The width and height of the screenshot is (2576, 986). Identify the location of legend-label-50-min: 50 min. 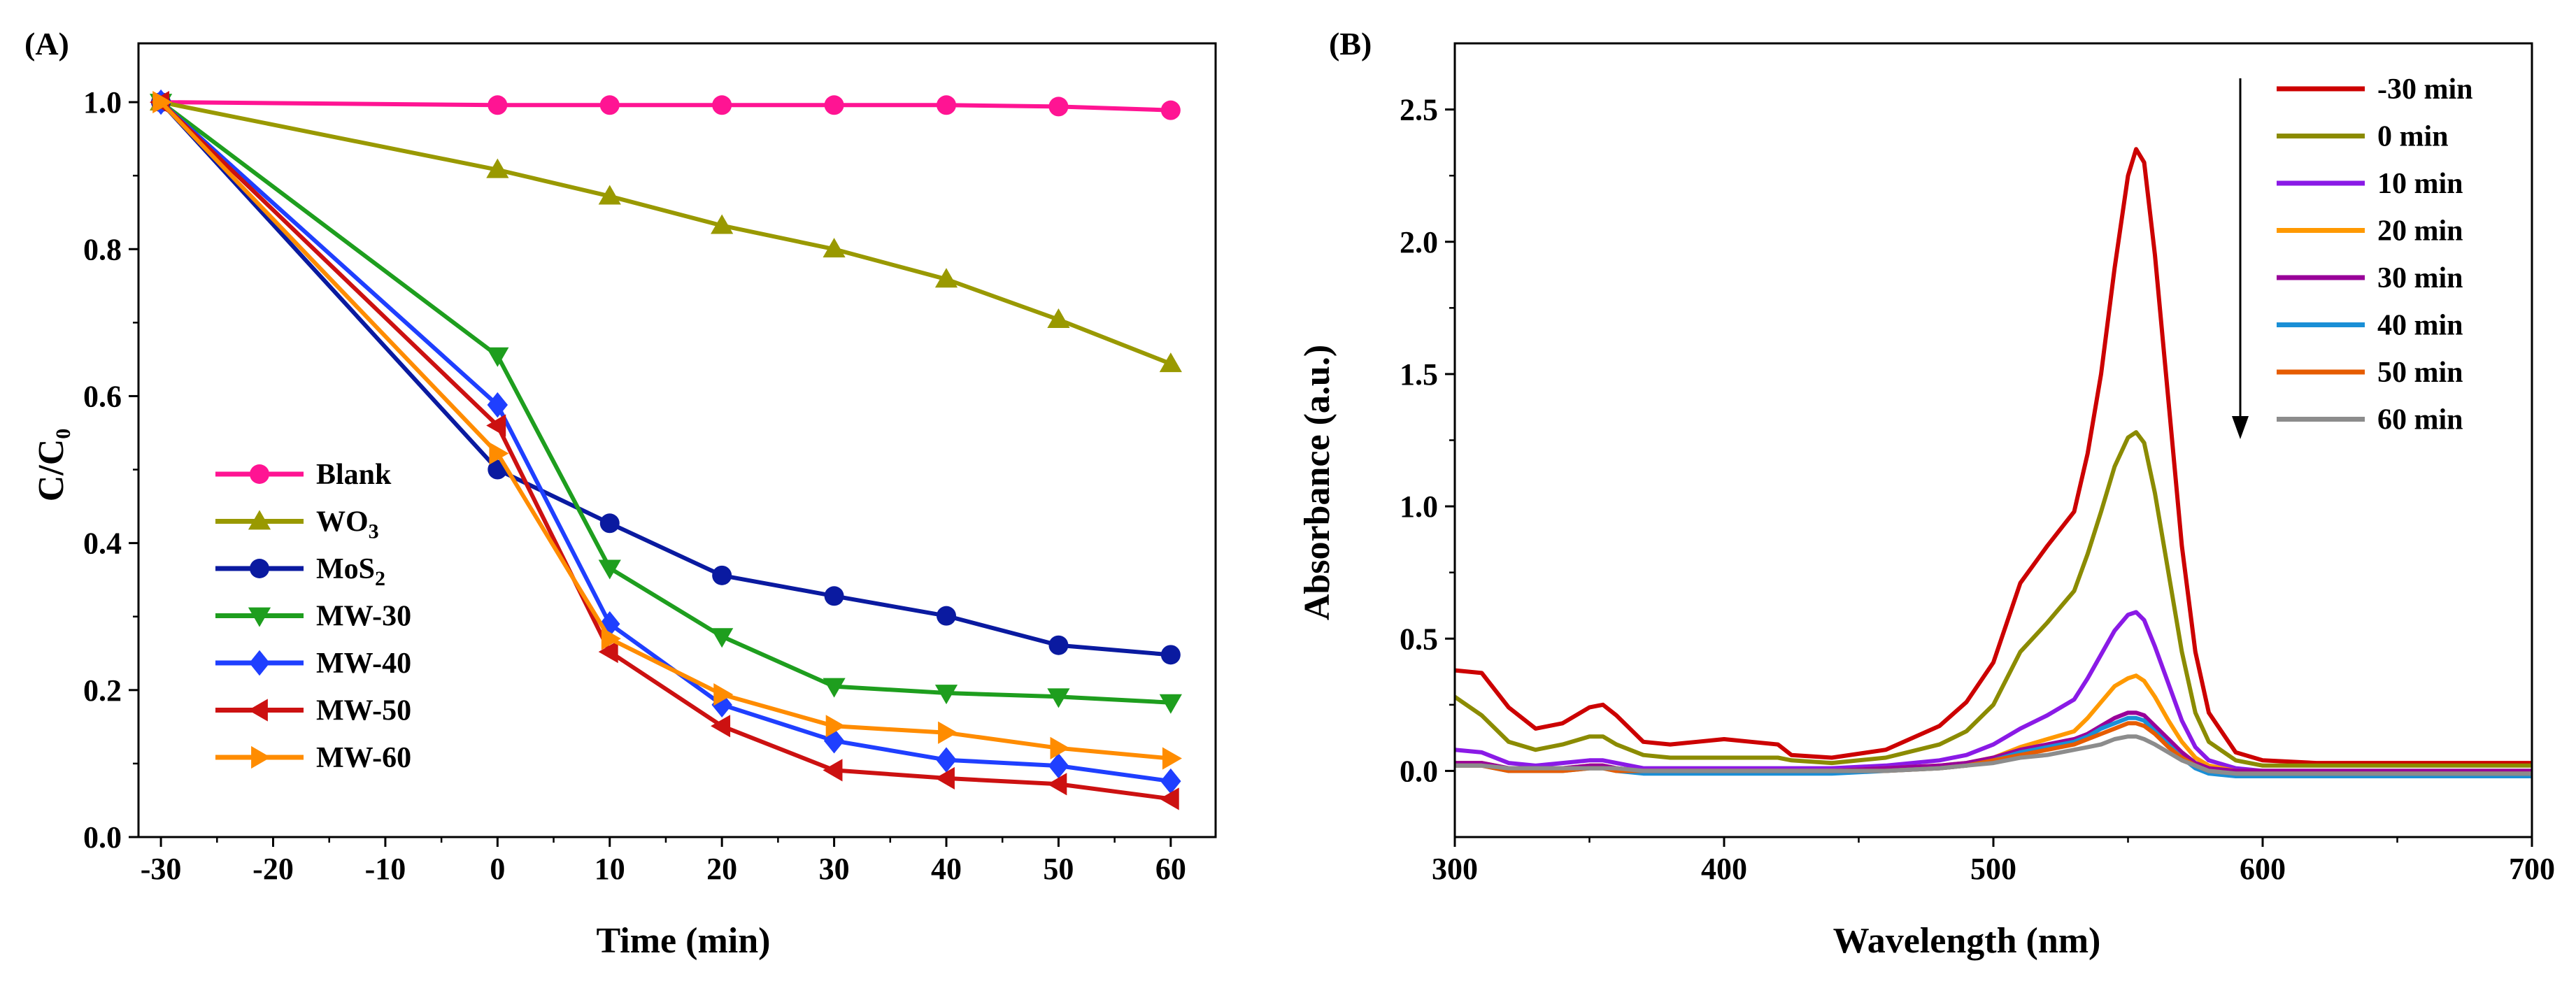
(2420, 373).